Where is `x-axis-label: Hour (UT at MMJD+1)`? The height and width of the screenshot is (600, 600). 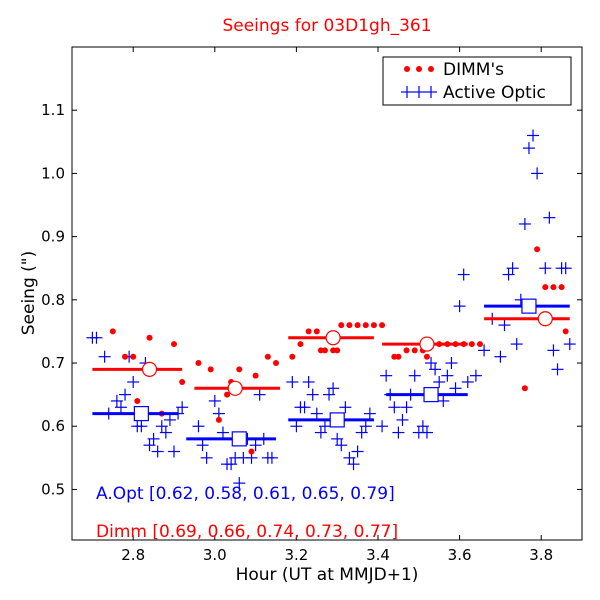
x-axis-label: Hour (UT at MMJD+1) is located at coordinates (327, 575).